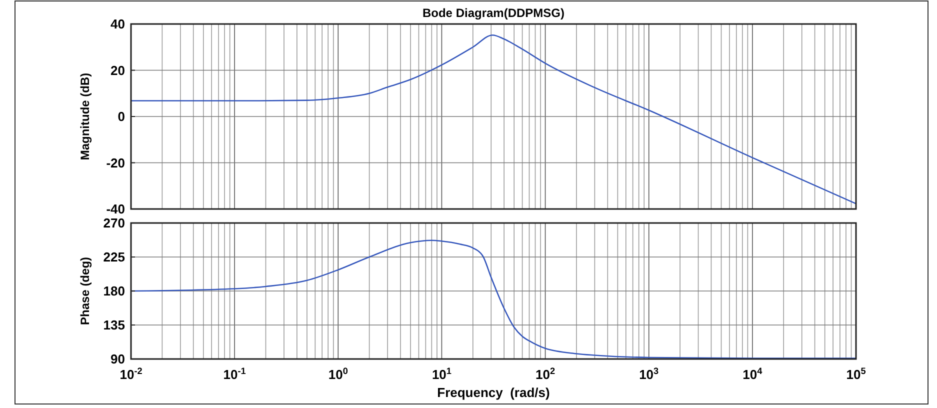 This screenshot has width=937, height=408. What do you see at coordinates (131, 374) in the screenshot?
I see `x-tick-label: 10$^{-2}$` at bounding box center [131, 374].